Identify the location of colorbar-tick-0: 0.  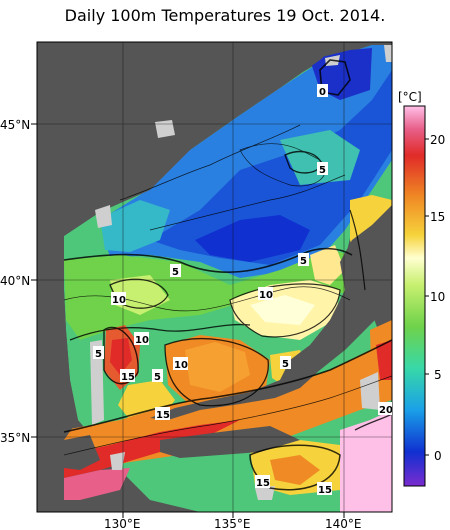
(438, 456).